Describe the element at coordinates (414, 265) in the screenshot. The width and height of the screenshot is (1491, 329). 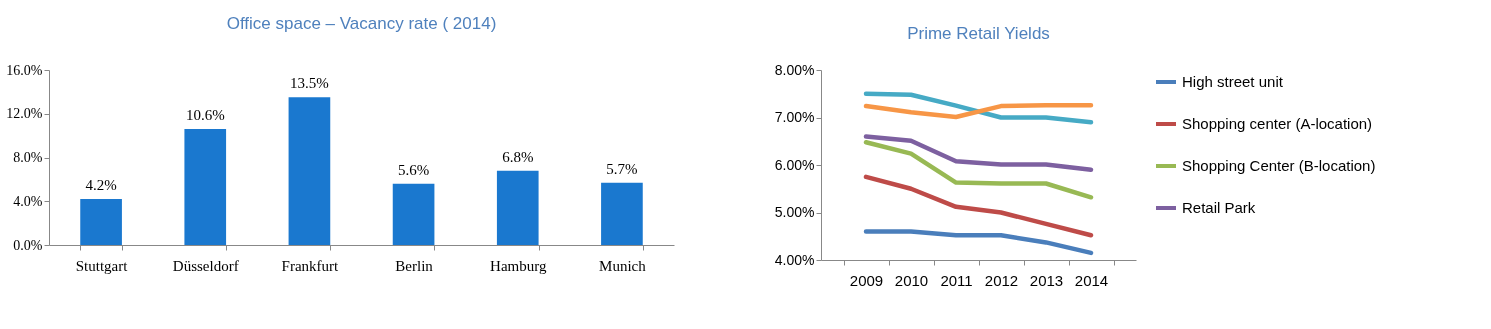
I see `x-tick-label: Berlin` at that location.